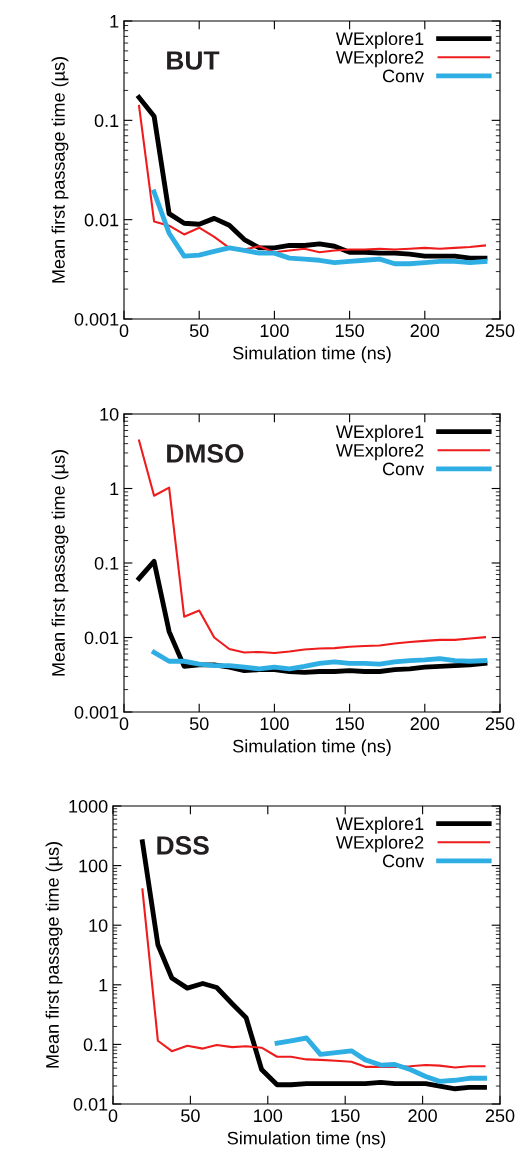 The image size is (531, 1172). I want to click on text: DSS, so click(183, 845).